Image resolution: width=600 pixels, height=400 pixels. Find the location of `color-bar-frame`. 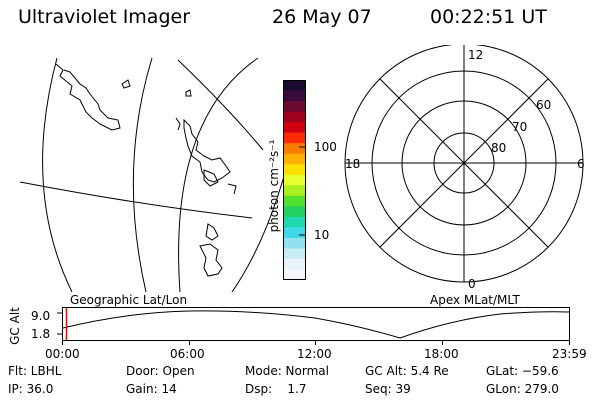

color-bar-frame is located at coordinates (294, 180).